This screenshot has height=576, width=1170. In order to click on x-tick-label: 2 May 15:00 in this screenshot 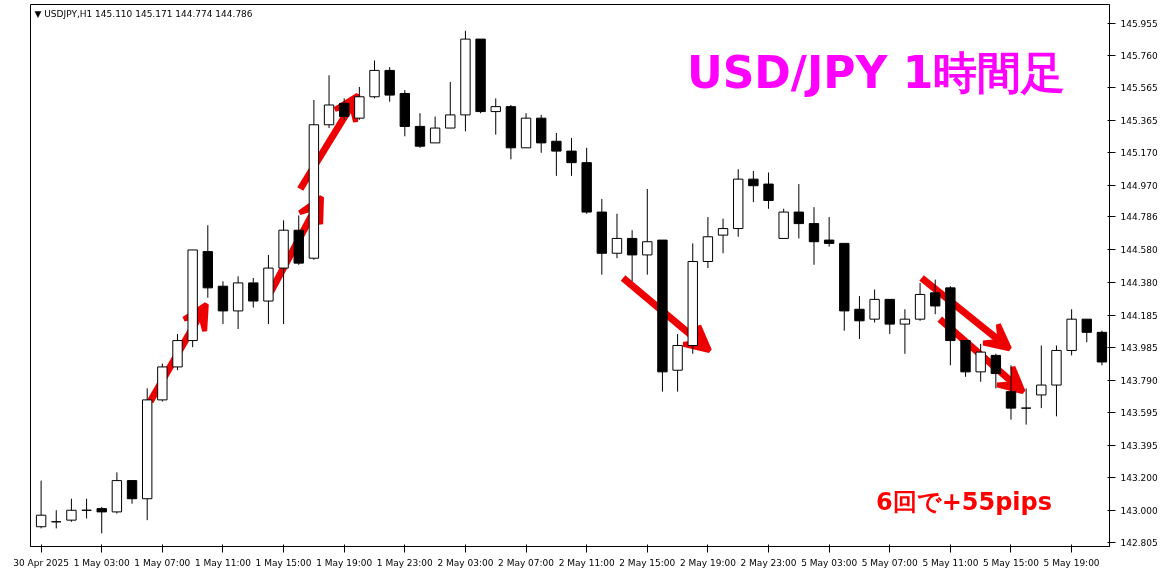, I will do `click(647, 562)`.